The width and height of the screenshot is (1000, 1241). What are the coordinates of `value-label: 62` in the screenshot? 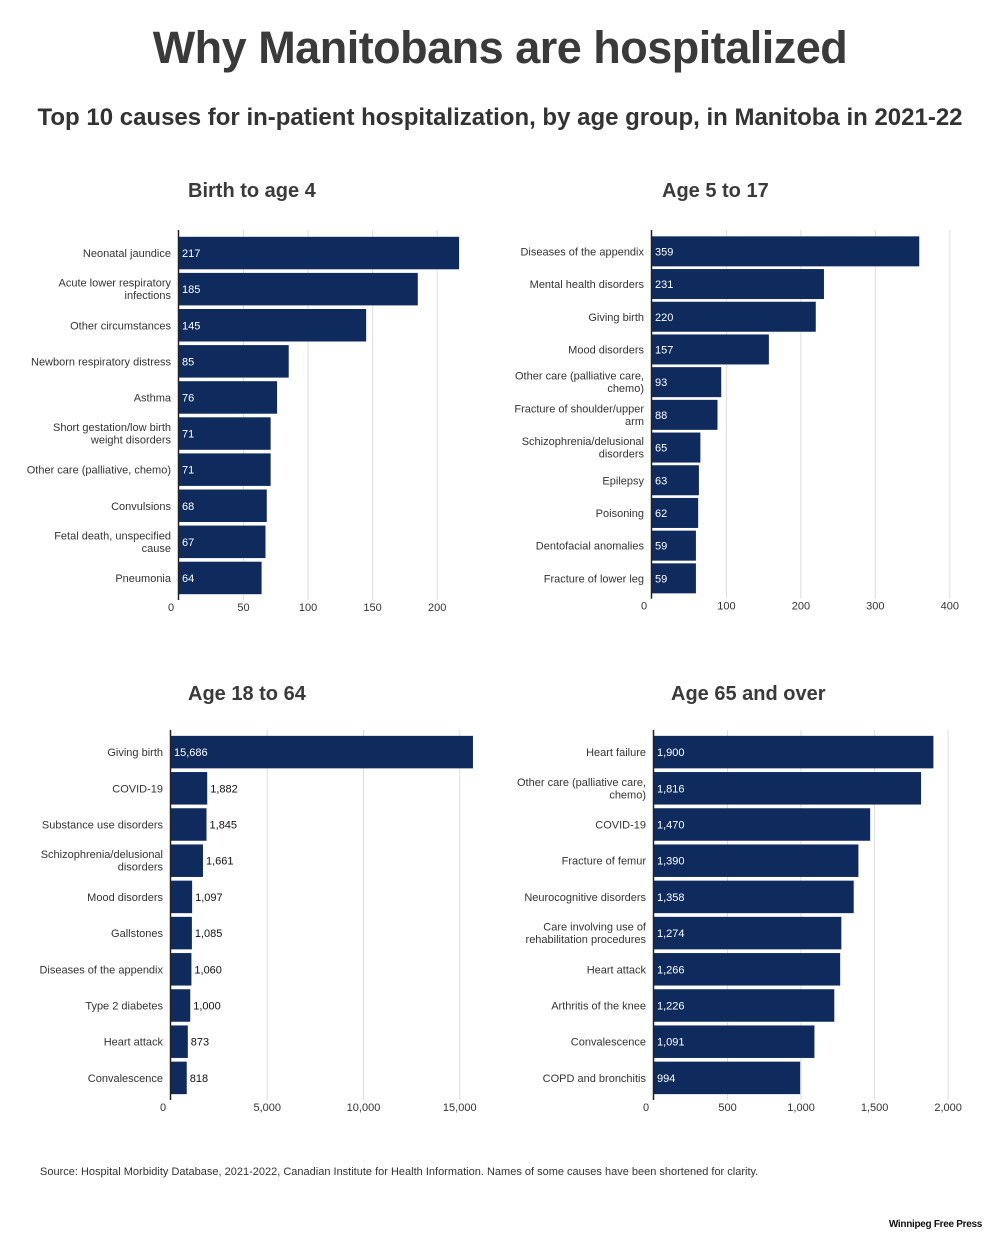 It's located at (661, 514).